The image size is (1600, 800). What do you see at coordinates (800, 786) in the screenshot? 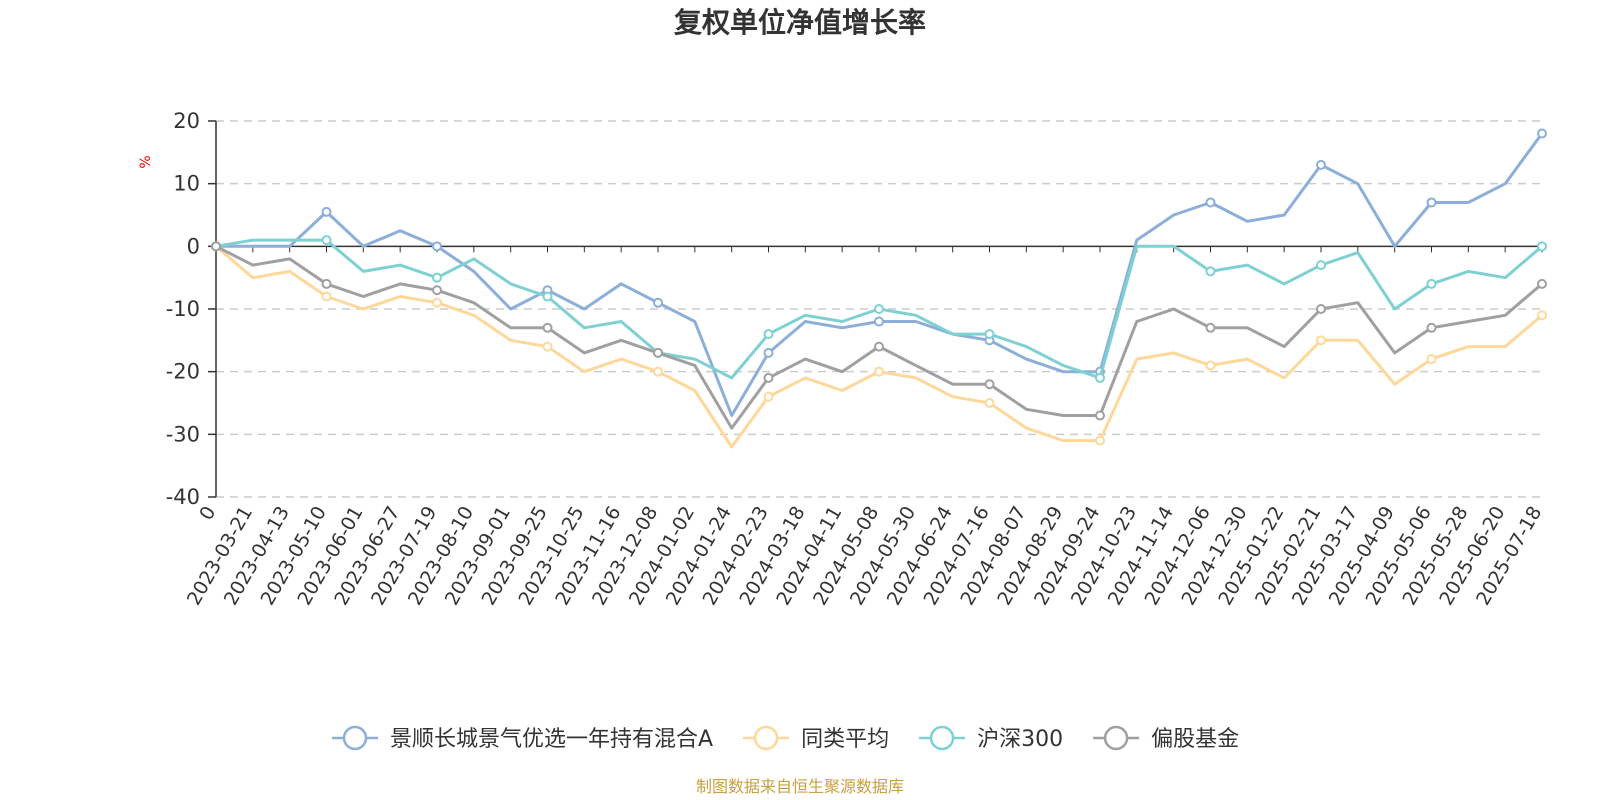
I see `data-source-note: 制图数据来自恒生聚源数据库` at bounding box center [800, 786].